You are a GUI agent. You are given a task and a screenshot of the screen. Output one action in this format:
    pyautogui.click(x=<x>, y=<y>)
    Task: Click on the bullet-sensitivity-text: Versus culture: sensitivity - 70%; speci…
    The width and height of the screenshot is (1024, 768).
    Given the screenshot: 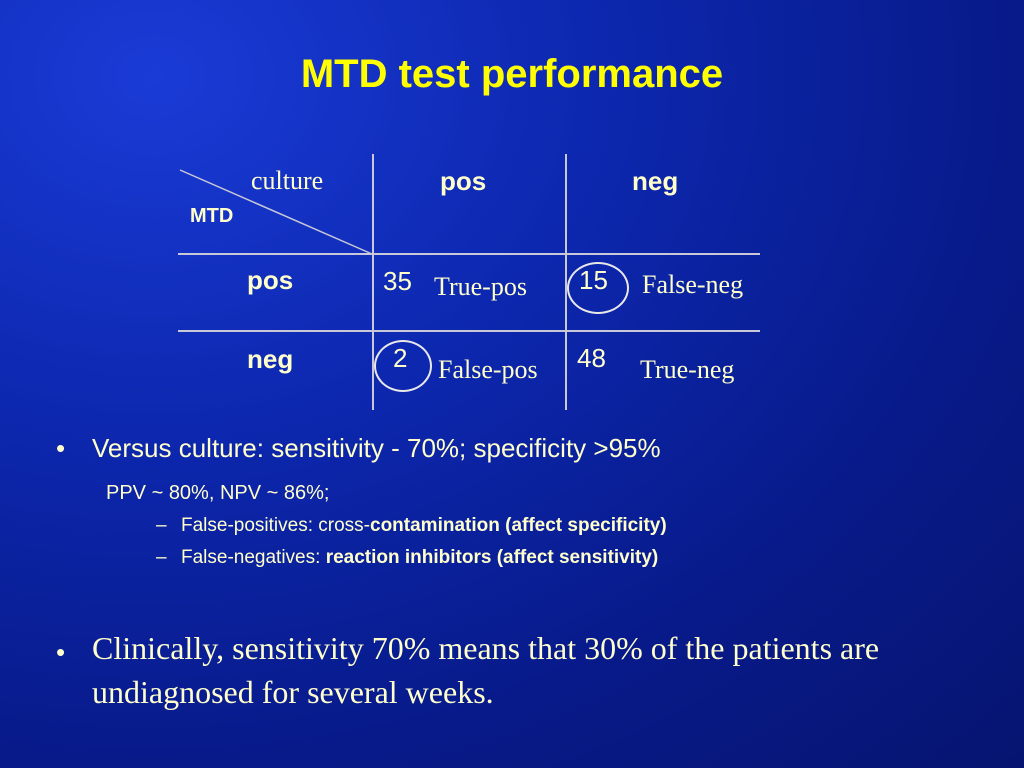 What is the action you would take?
    pyautogui.click(x=376, y=448)
    